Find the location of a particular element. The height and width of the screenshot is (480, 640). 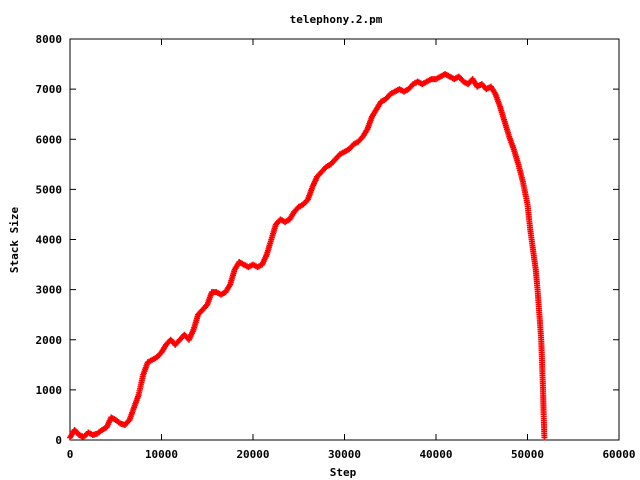

x-tick-label: 50000 is located at coordinates (527, 454).